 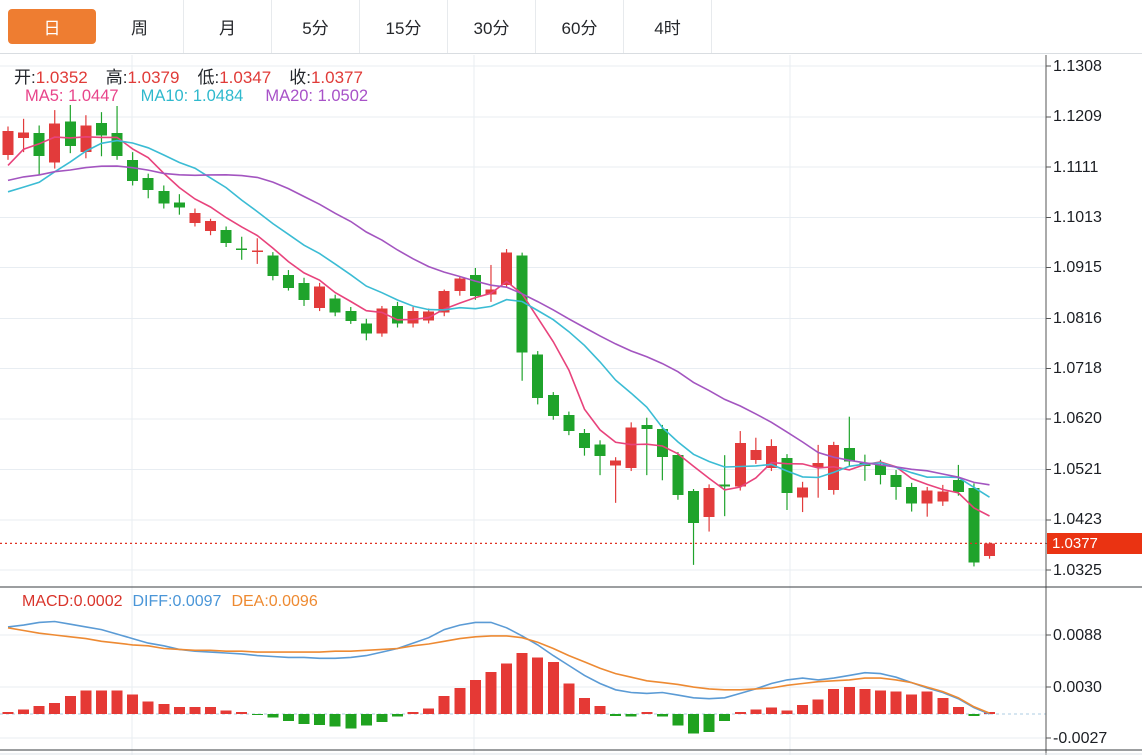 I want to click on diff-line, so click(x=498, y=667).